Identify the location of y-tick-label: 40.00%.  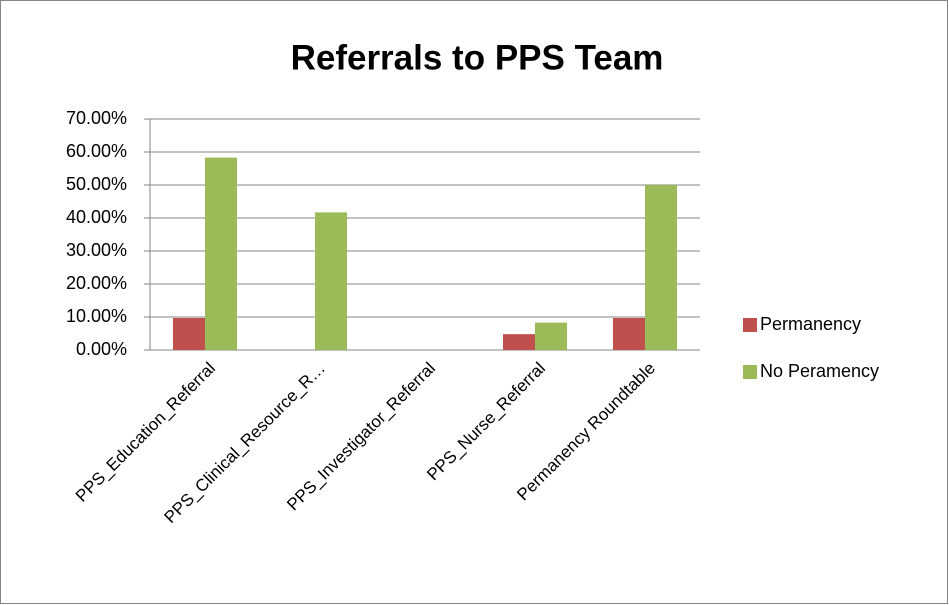
(96, 217).